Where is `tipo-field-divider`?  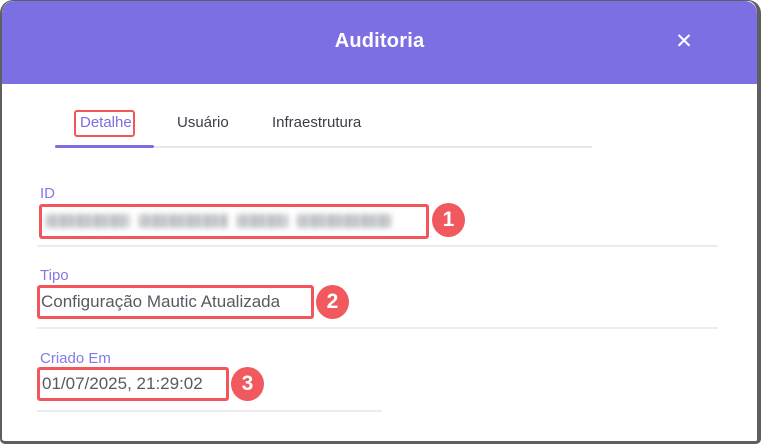
tipo-field-divider is located at coordinates (377, 328).